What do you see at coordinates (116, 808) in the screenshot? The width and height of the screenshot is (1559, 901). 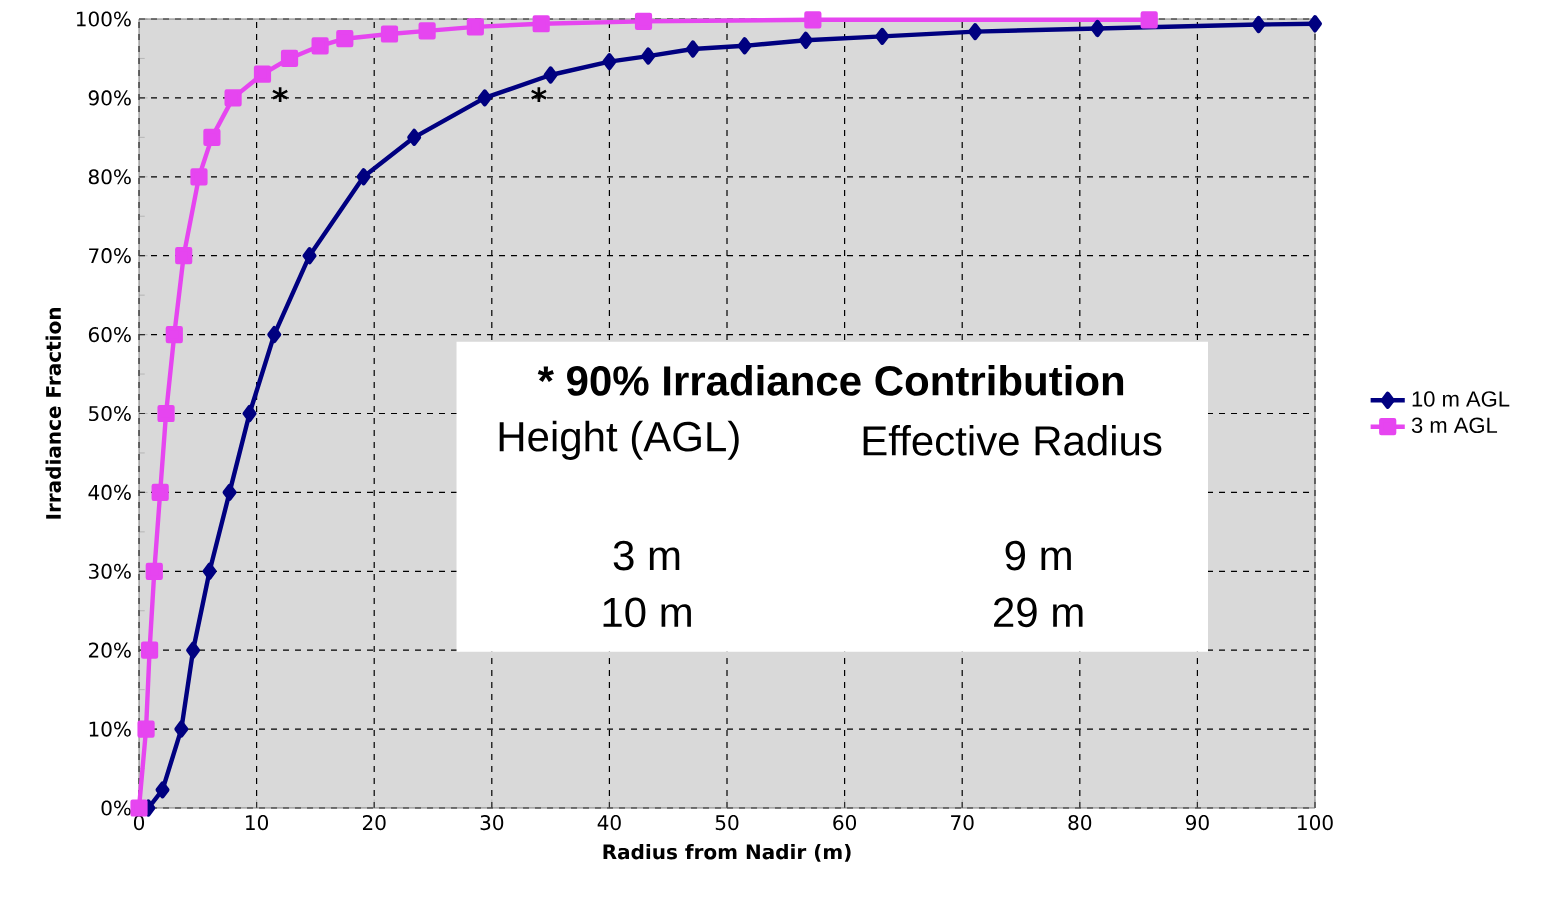 I see `y-tick-label: 0%` at bounding box center [116, 808].